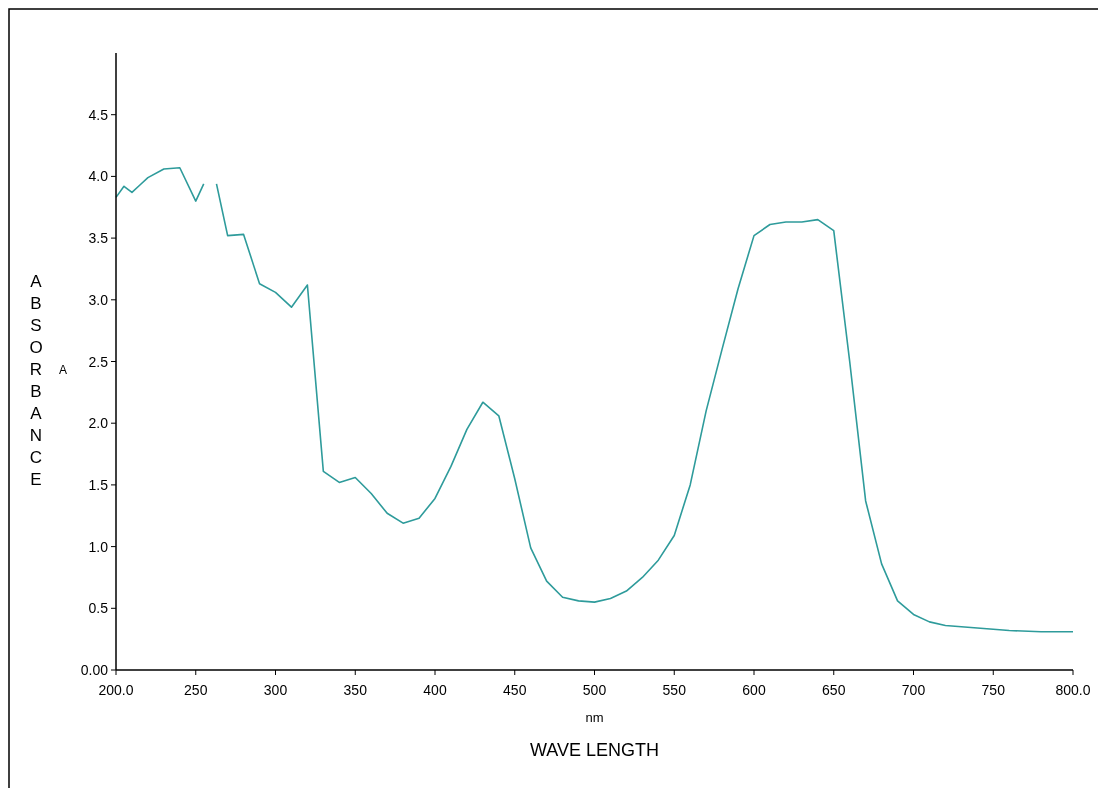 This screenshot has height=796, width=1106. I want to click on y-tick-label: 0.00, so click(94, 670).